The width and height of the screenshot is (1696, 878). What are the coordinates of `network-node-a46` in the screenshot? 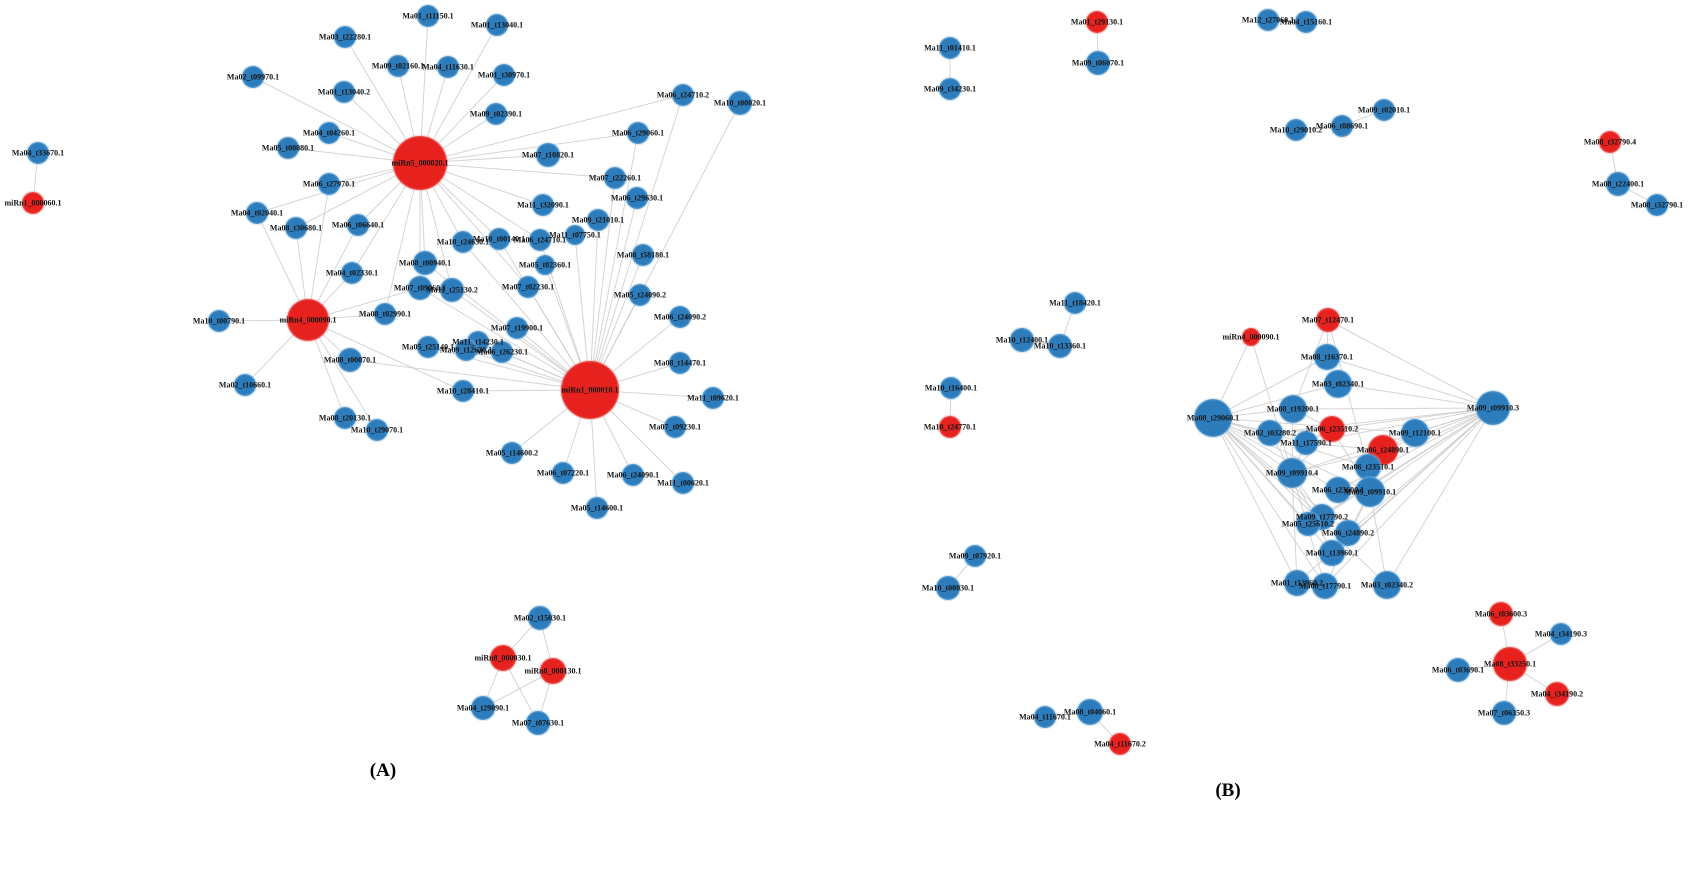 It's located at (350, 360).